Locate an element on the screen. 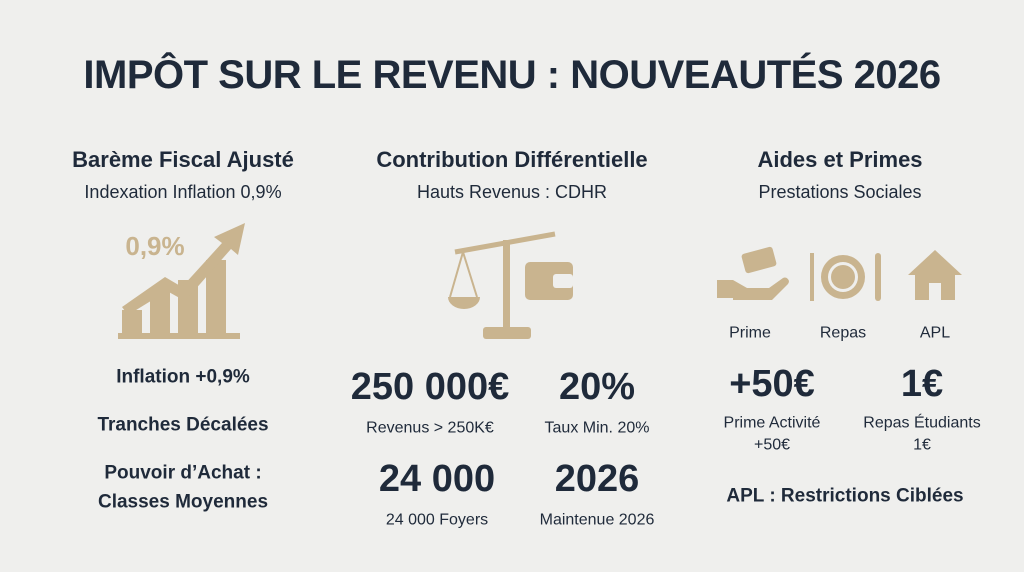 The height and width of the screenshot is (572, 1024). icon-label: 0,9% is located at coordinates (154, 246).